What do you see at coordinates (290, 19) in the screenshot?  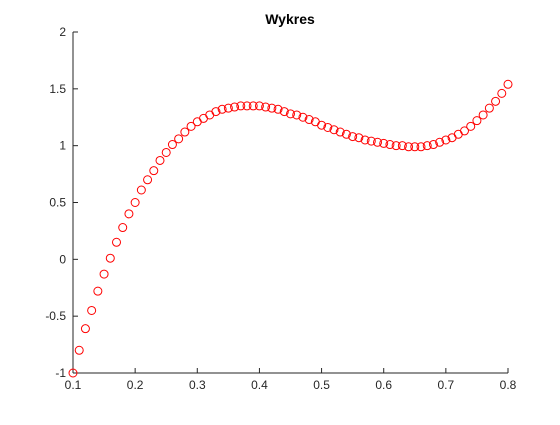 I see `chart-title: Wykres` at bounding box center [290, 19].